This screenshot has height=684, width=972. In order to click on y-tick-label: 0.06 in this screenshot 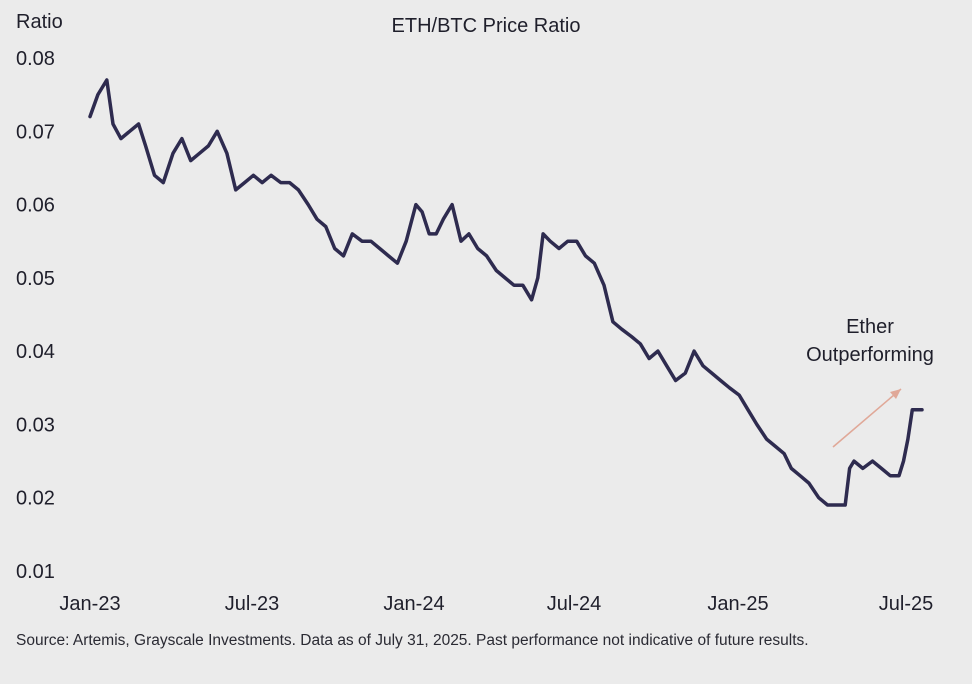, I will do `click(35, 206)`.